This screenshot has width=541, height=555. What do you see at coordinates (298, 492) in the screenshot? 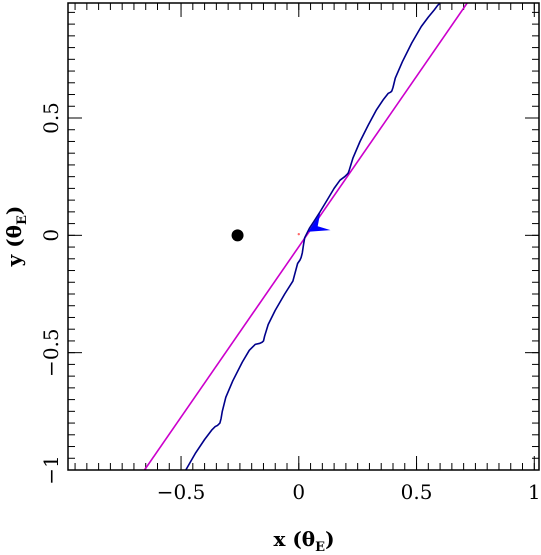
I see `x-tick-label: 0` at bounding box center [298, 492].